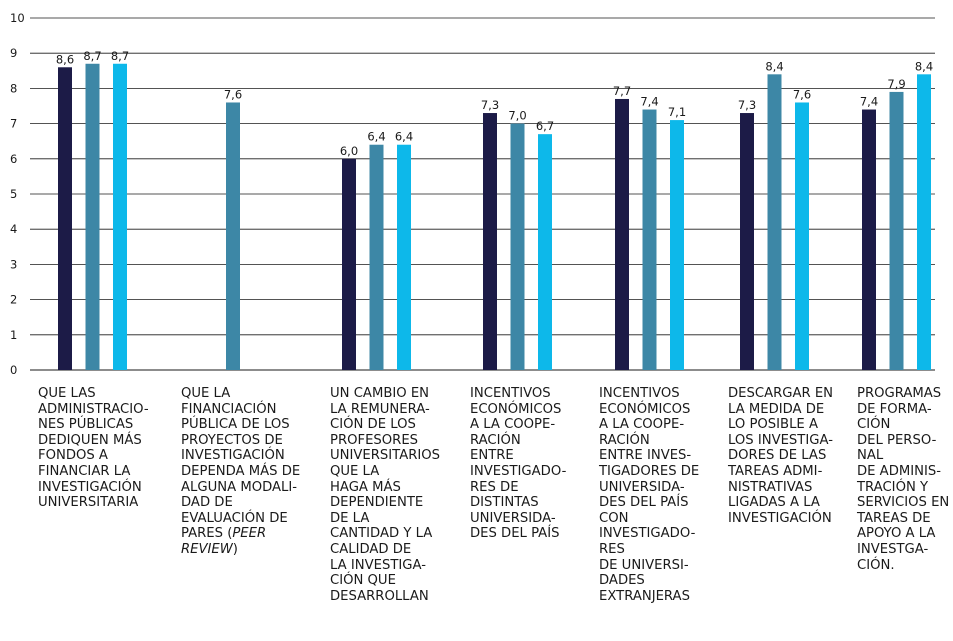  Describe the element at coordinates (349, 151) in the screenshot. I see `data-label: 6,0` at that location.